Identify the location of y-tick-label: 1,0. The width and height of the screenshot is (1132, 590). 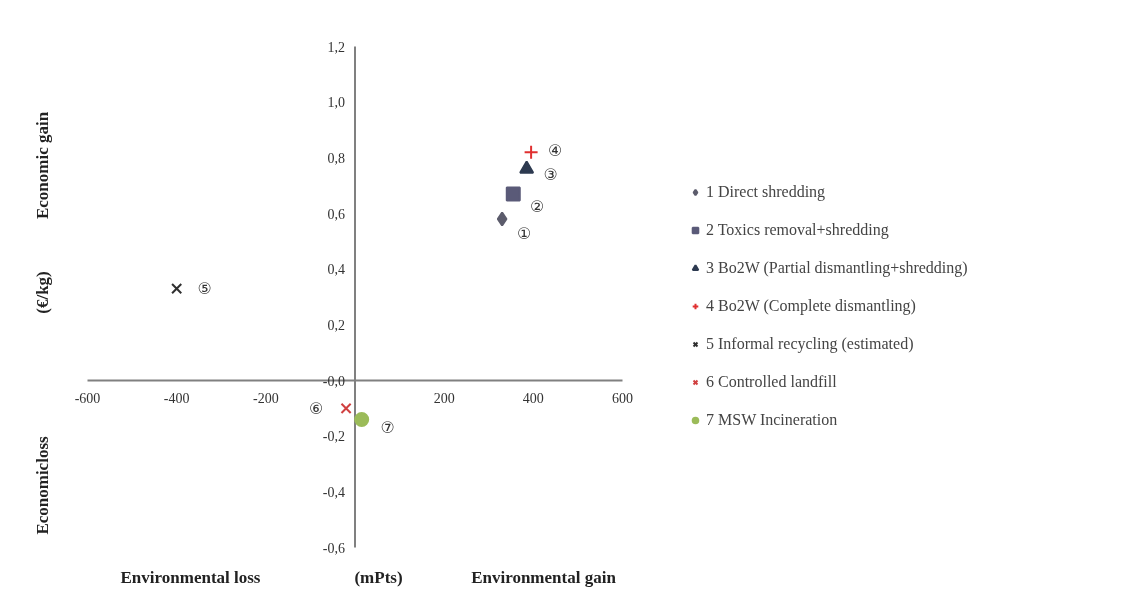
(336, 103).